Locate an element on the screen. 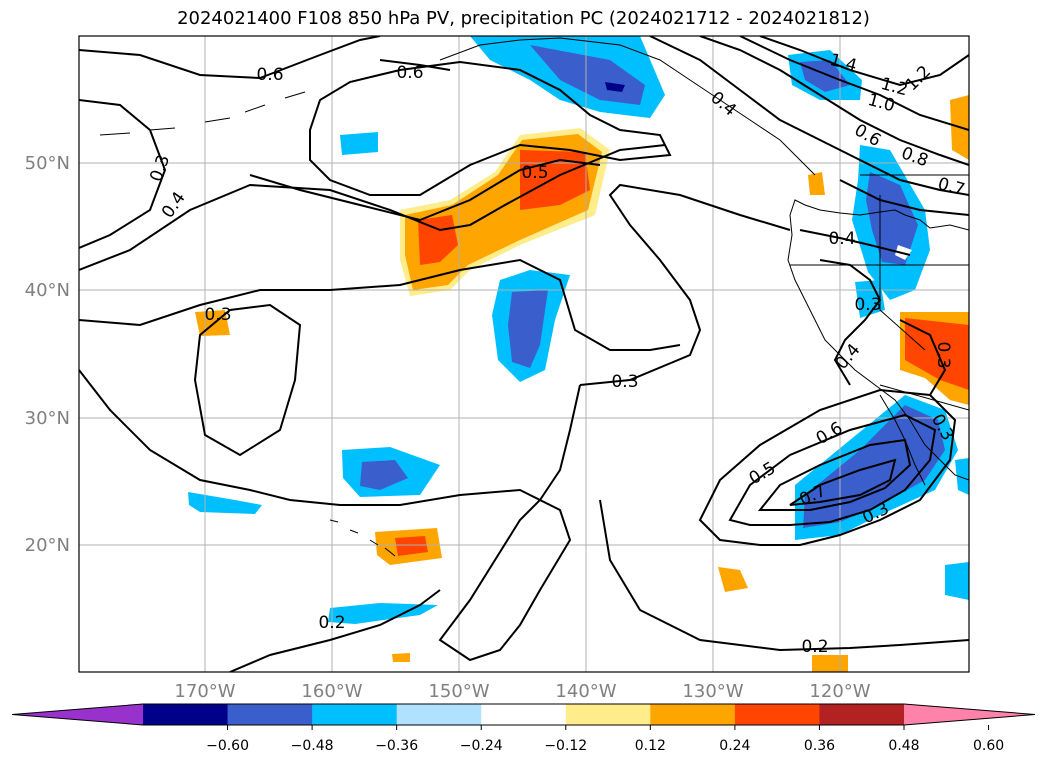  contour-label: 0.7 is located at coordinates (951, 187).